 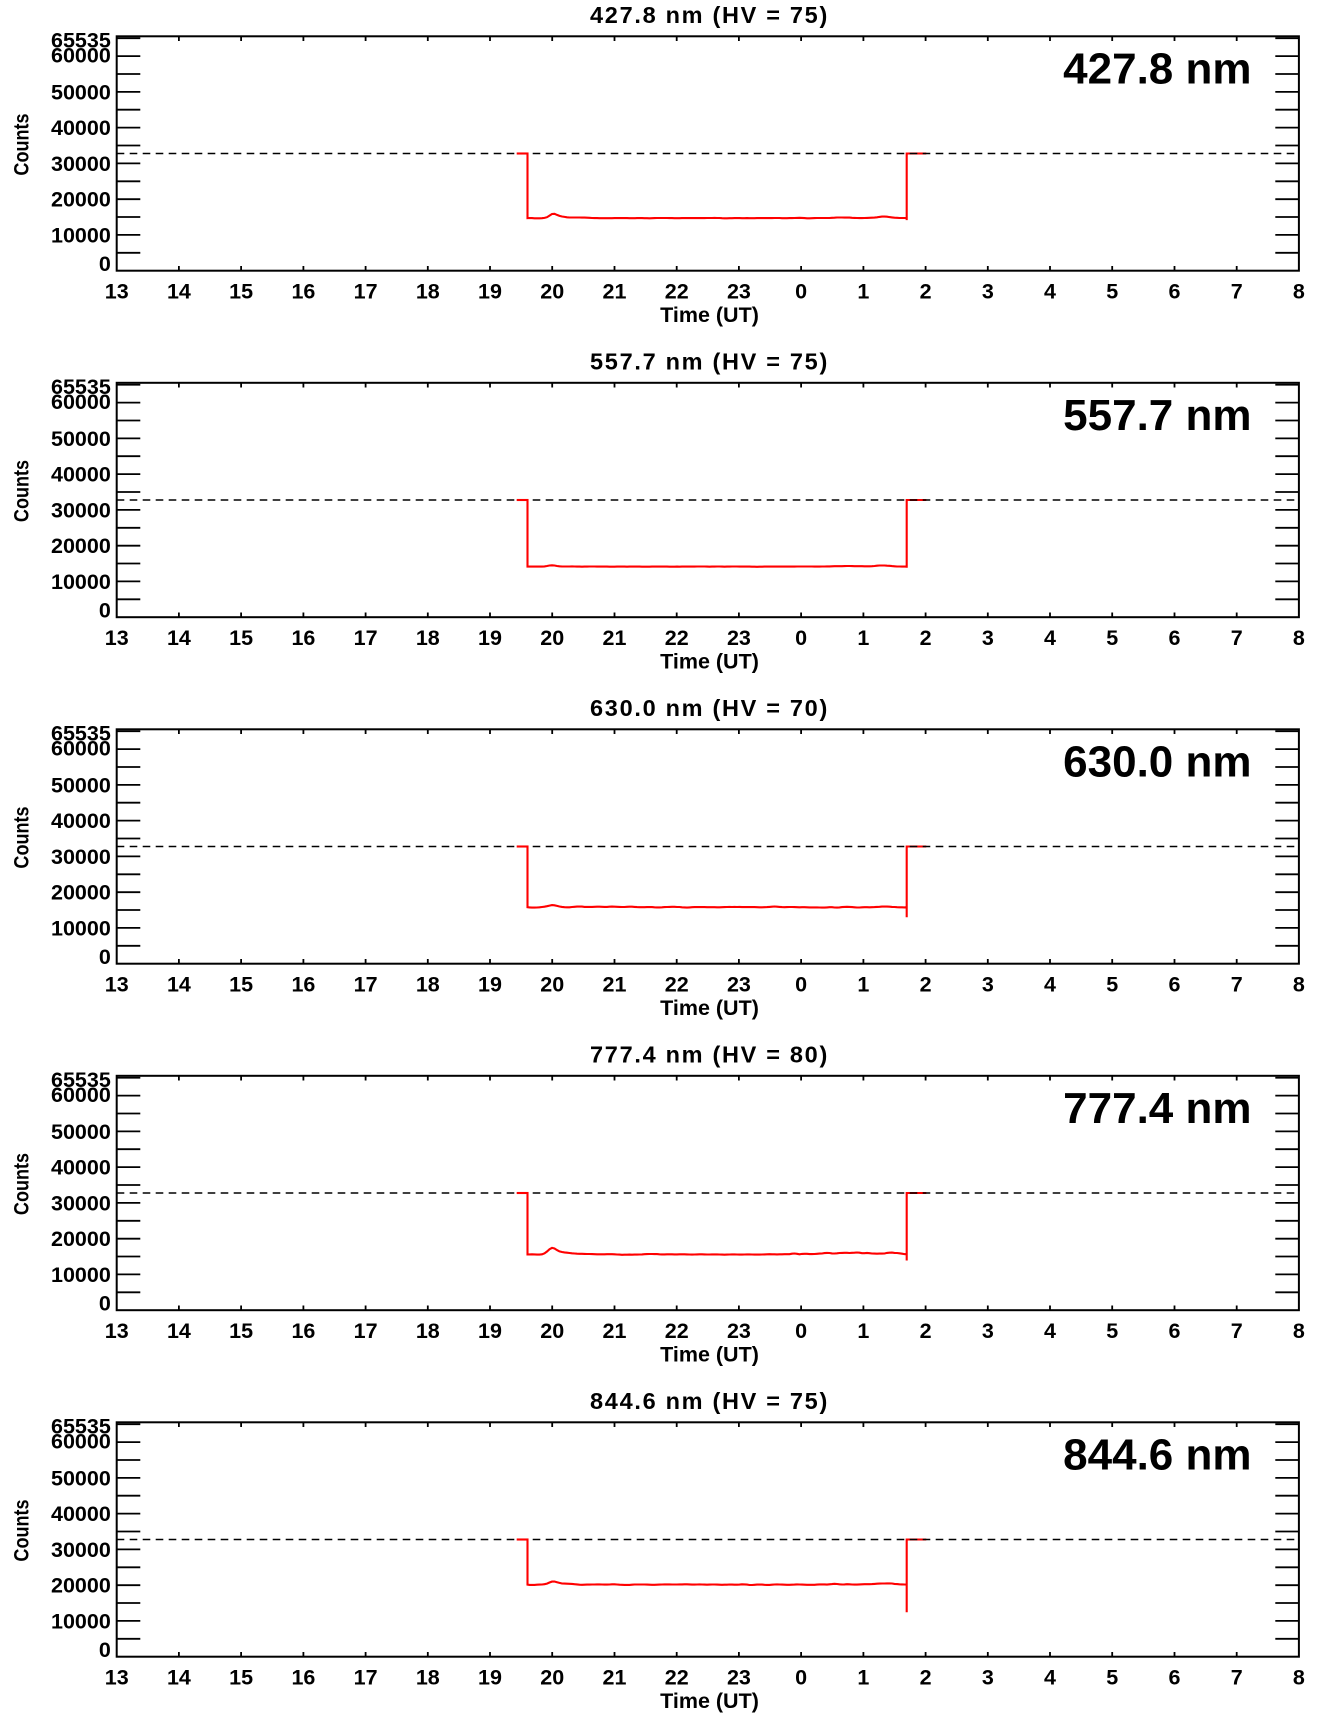 What do you see at coordinates (1157, 1455) in the screenshot?
I see `svg-text: 844.6 nm` at bounding box center [1157, 1455].